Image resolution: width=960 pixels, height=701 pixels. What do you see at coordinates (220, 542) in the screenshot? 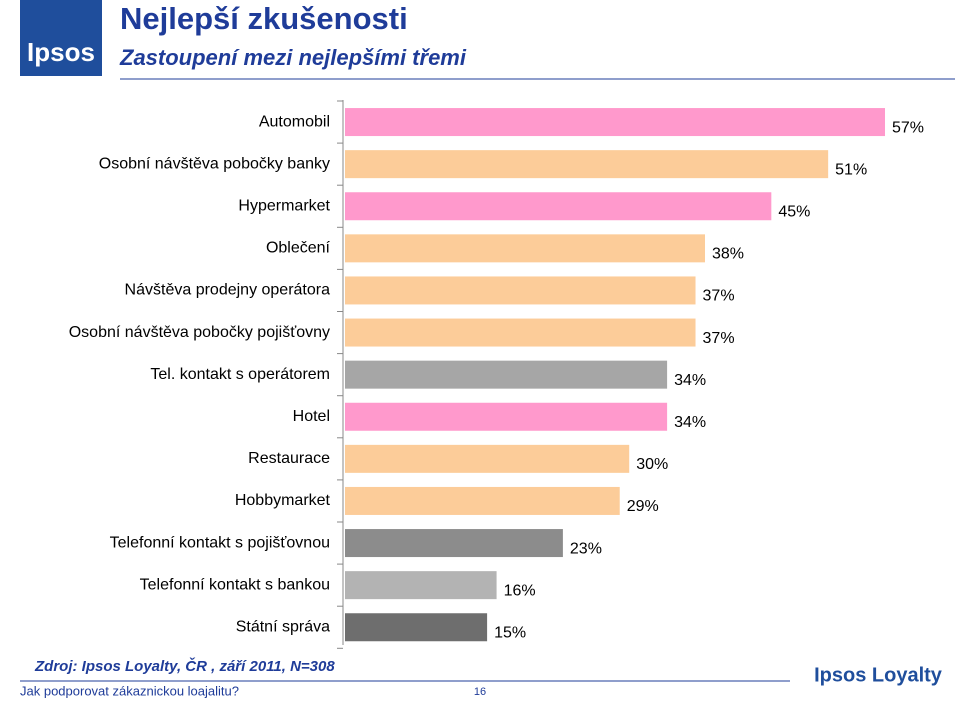
I see `category-label: Telefonní kontakt s pojišťovnou` at bounding box center [220, 542].